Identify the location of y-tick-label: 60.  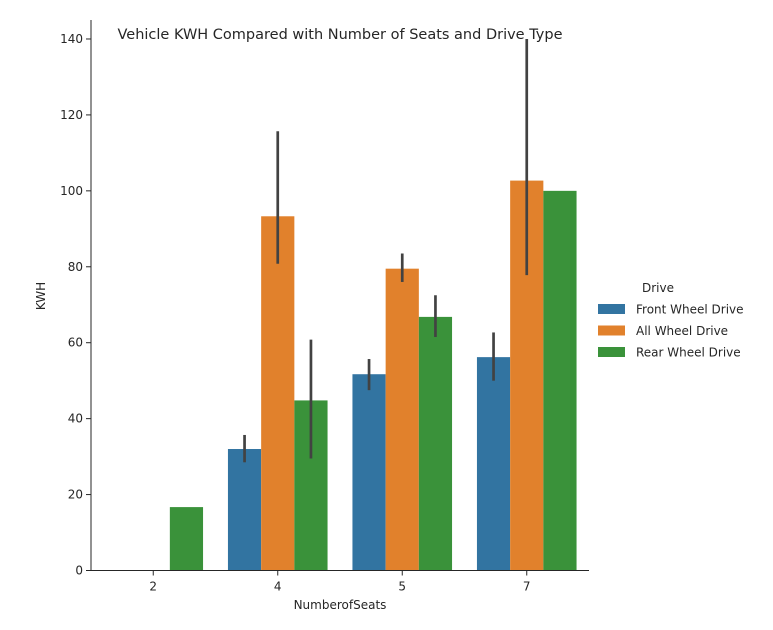
(75, 343).